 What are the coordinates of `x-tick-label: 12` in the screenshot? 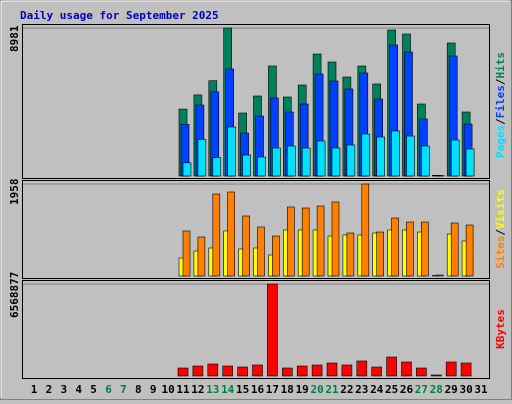 It's located at (197, 389).